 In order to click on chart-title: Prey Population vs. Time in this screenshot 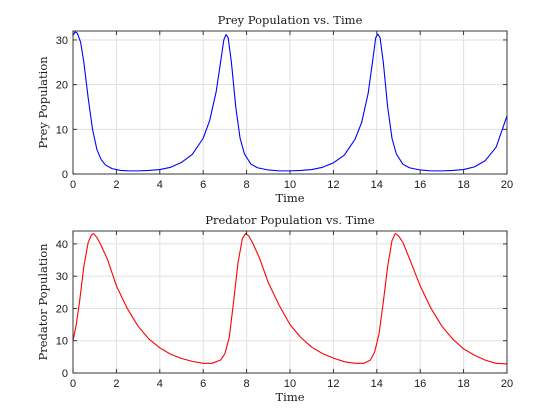, I will do `click(290, 20)`.